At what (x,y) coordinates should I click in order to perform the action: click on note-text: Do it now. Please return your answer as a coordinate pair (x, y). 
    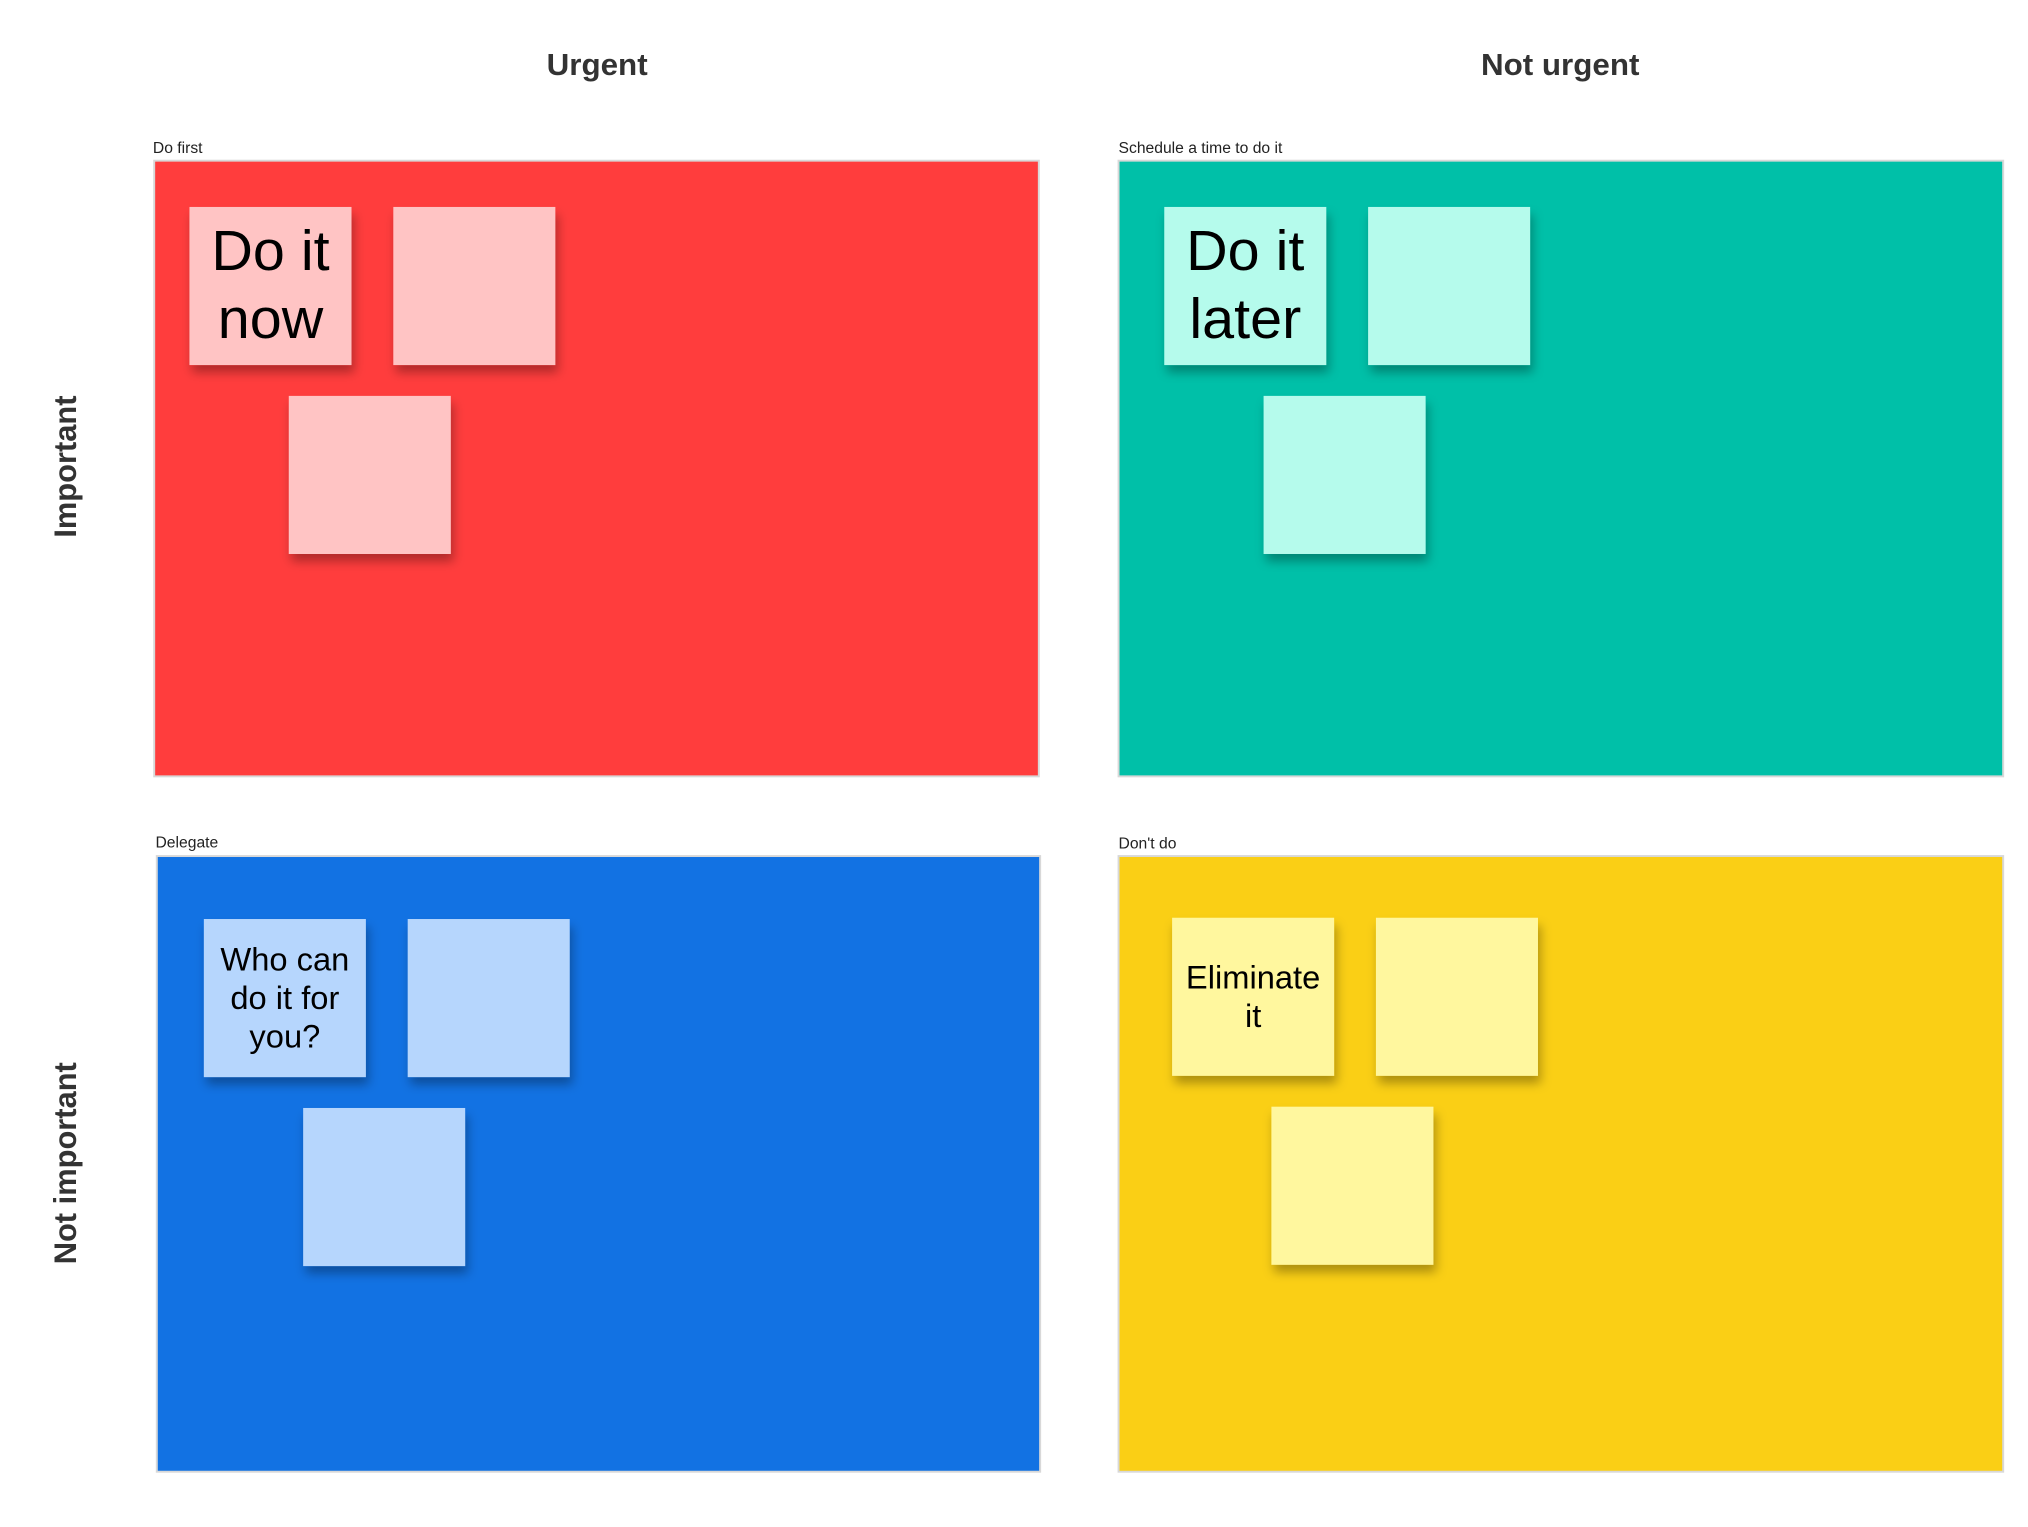
    Looking at the image, I should click on (270, 285).